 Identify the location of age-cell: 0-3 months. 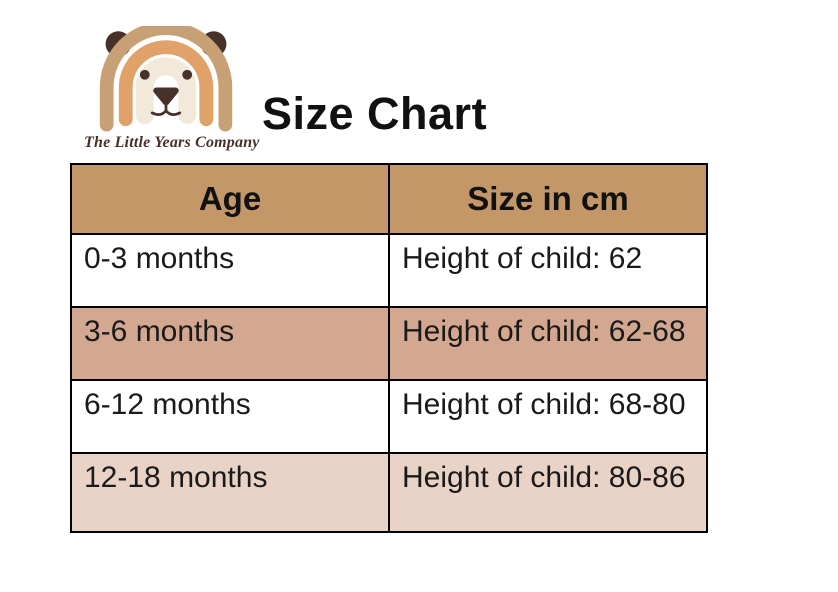
(230, 270).